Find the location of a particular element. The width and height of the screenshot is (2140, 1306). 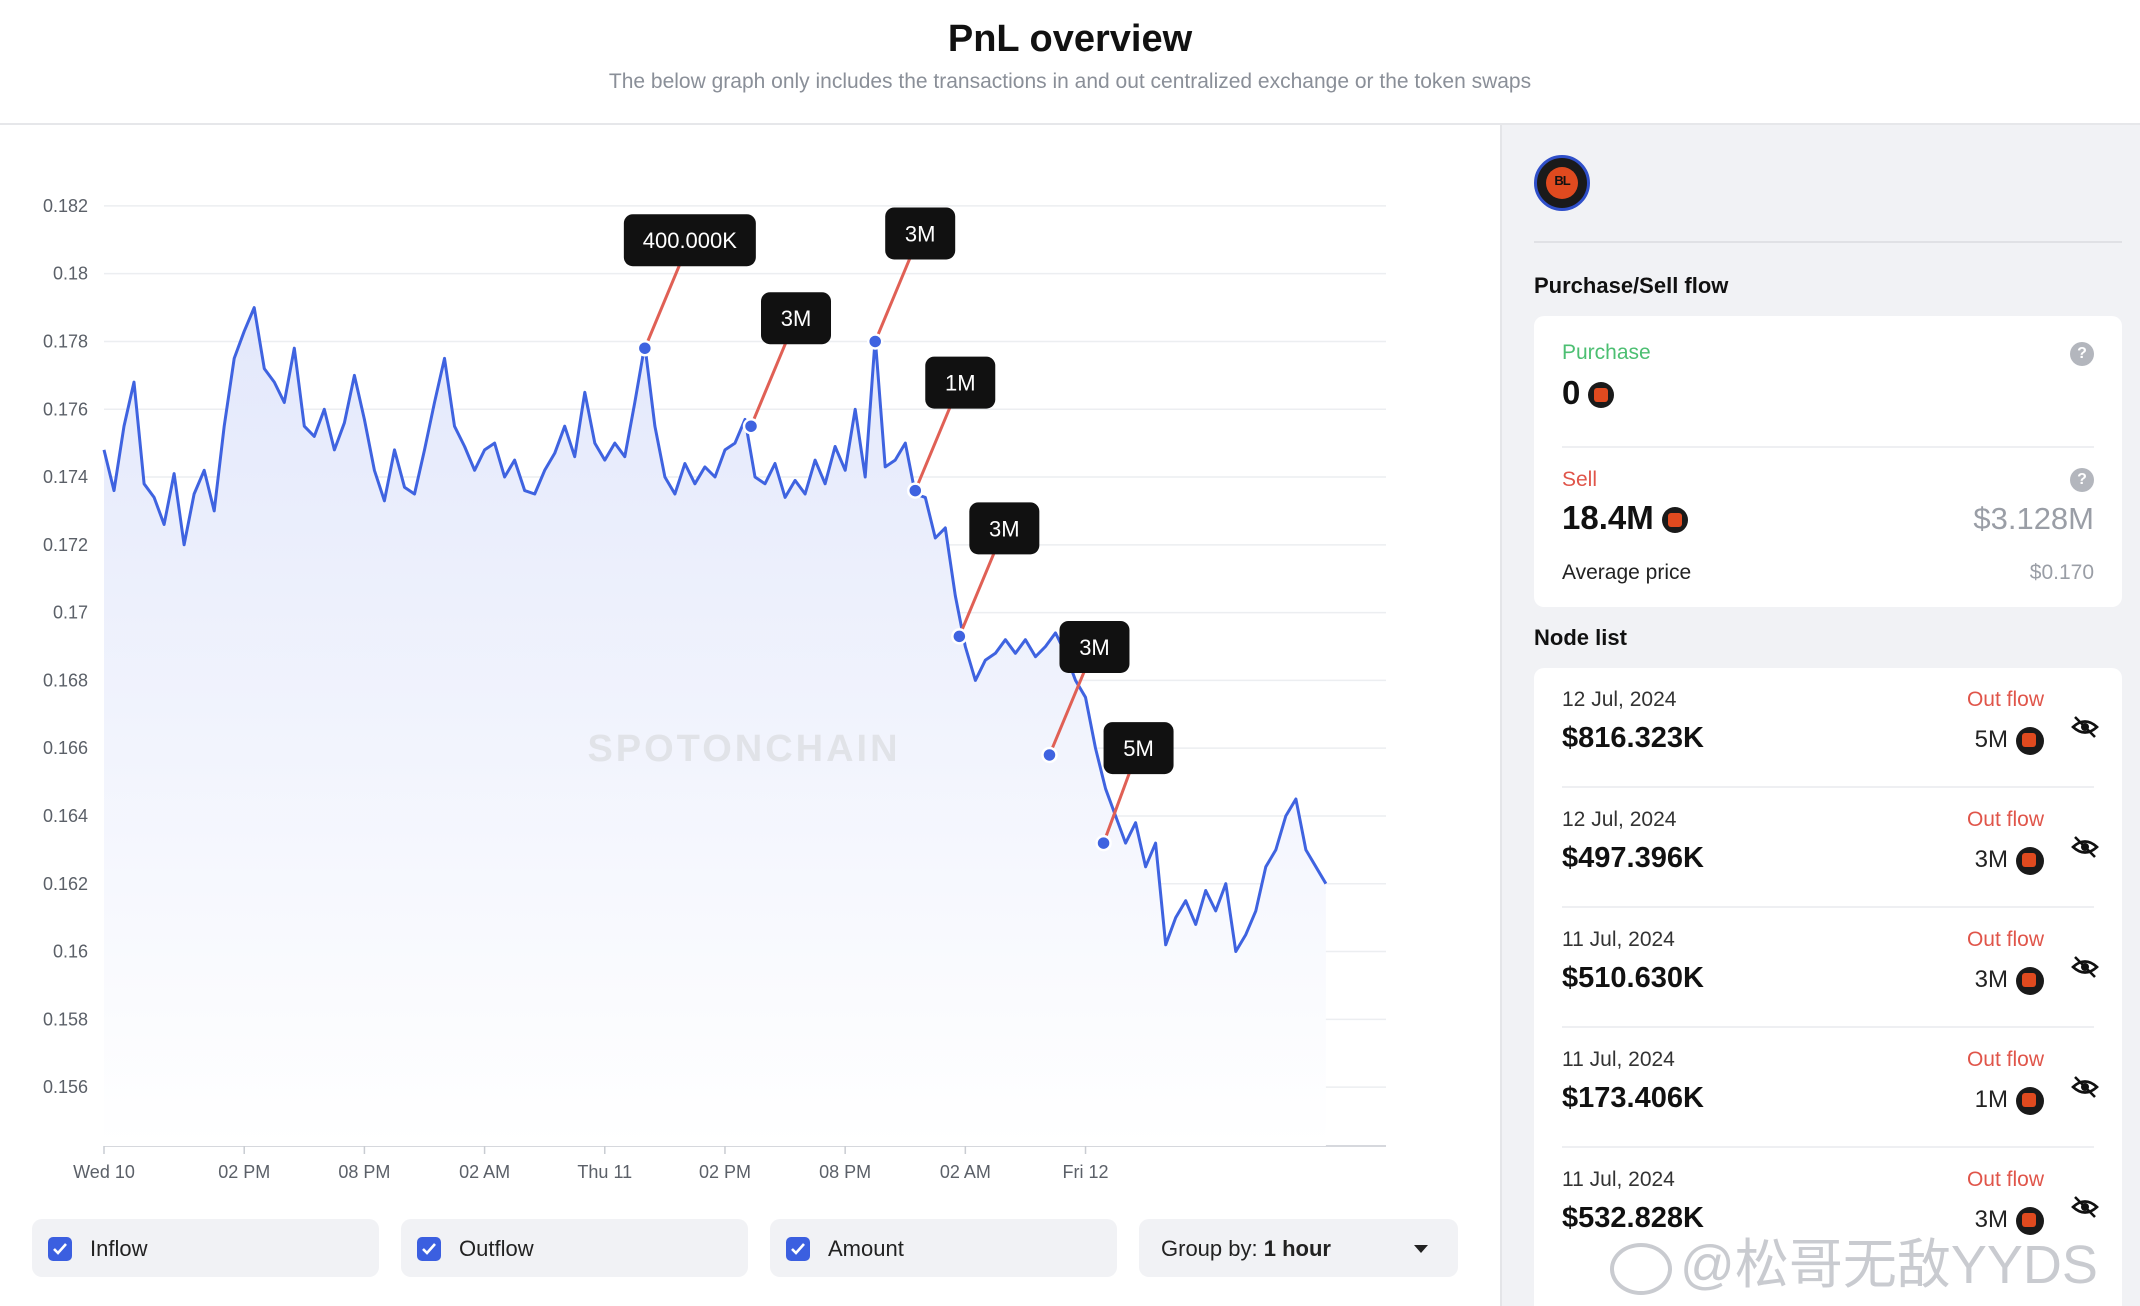

node-amount: 5M is located at coordinates (2009, 740).